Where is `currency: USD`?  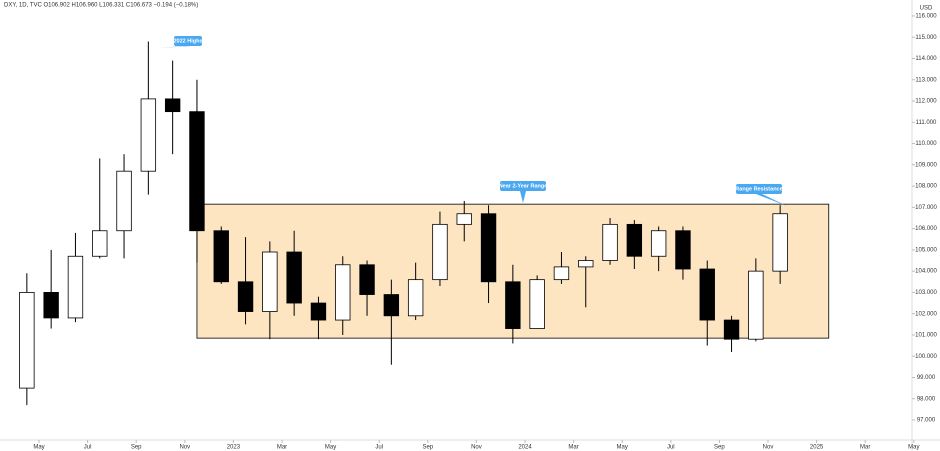 currency: USD is located at coordinates (926, 9).